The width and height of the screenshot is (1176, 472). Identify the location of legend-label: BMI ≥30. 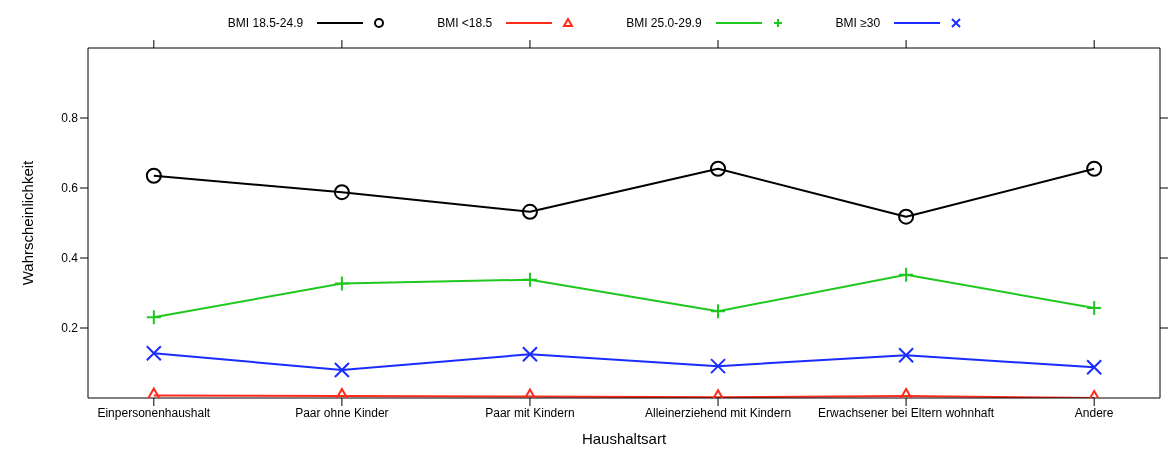
(858, 23).